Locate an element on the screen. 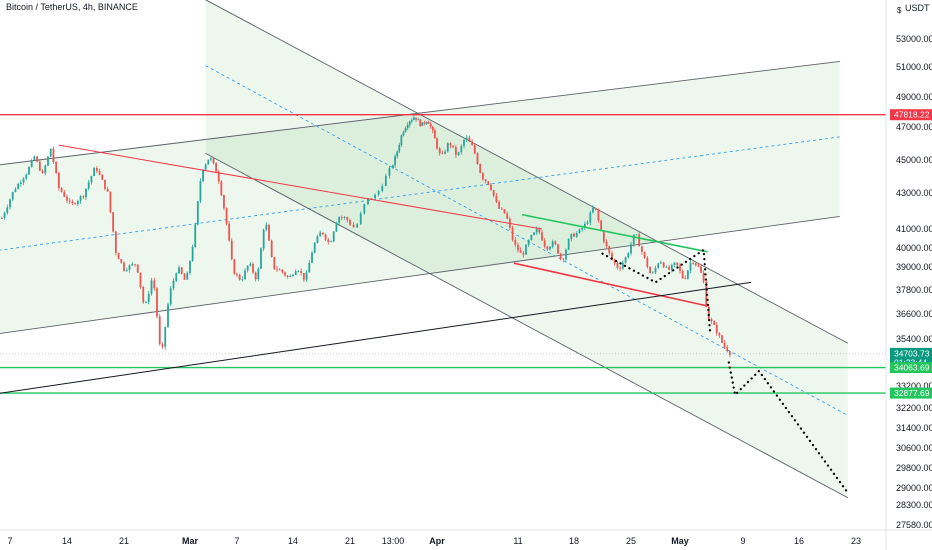  price-tag-label: 34703.73 is located at coordinates (912, 353).